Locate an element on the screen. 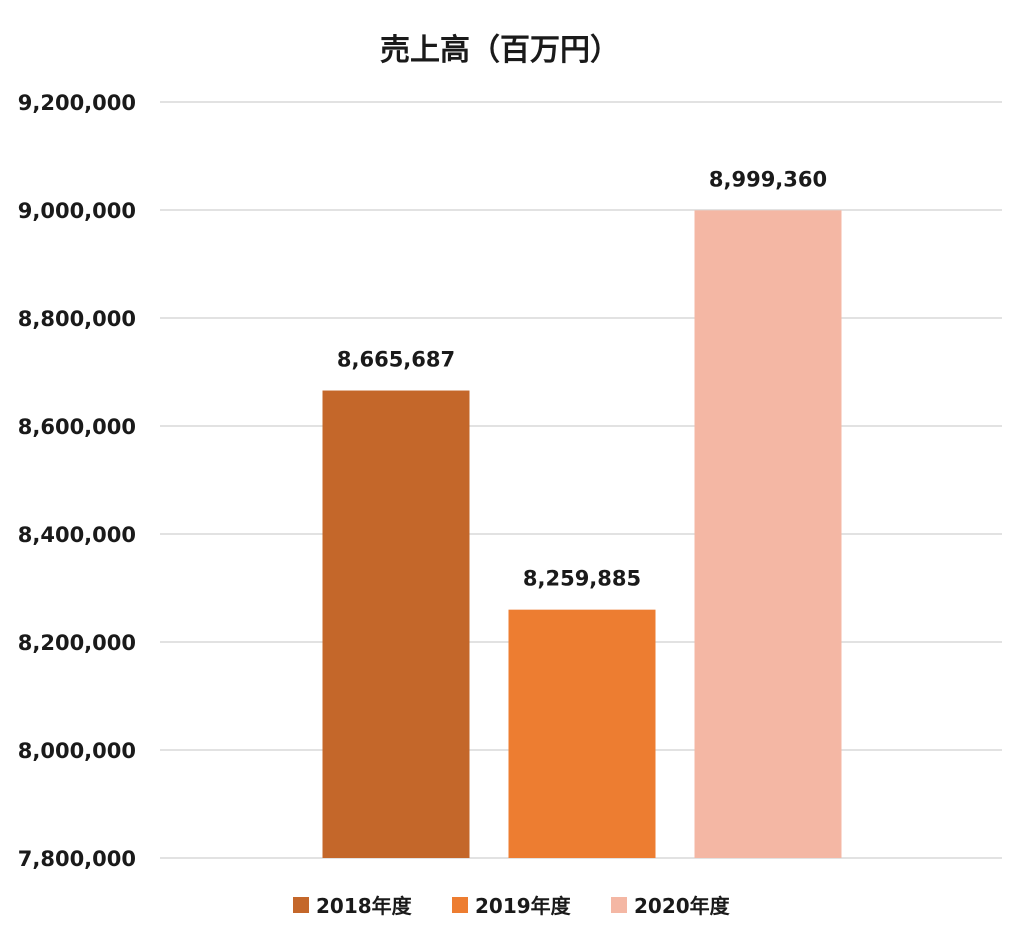 This screenshot has height=942, width=1024. data-label: 8,665,687 is located at coordinates (396, 360).